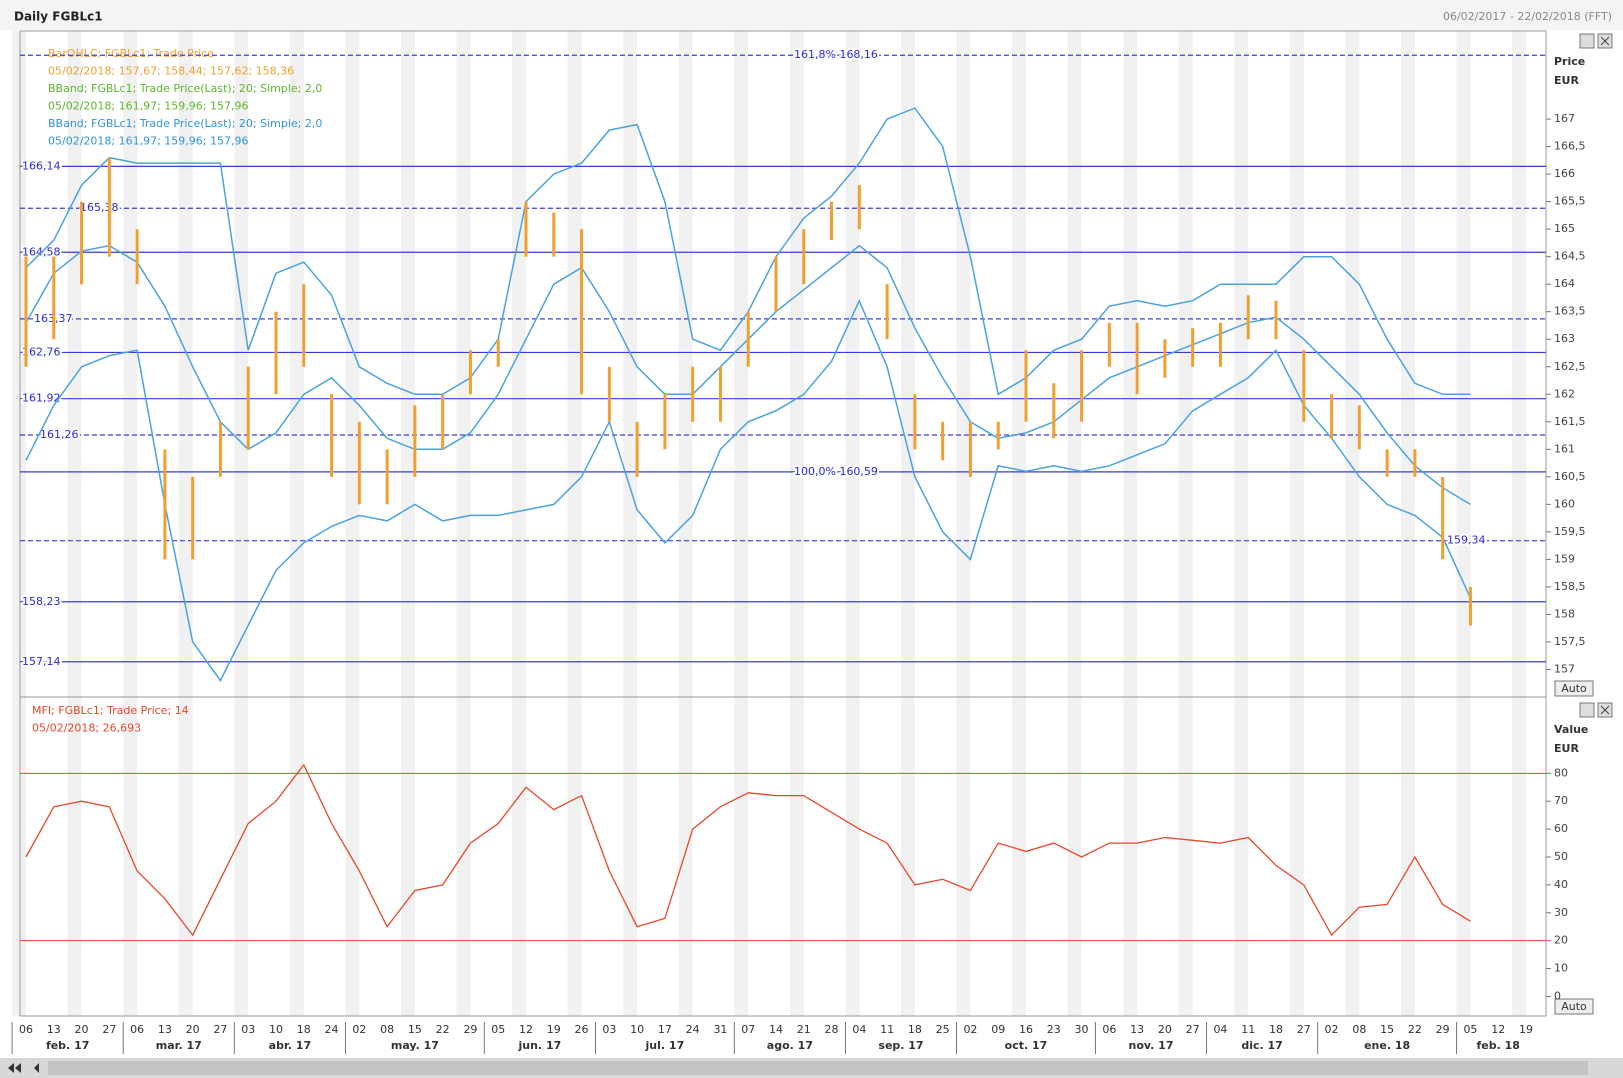  What do you see at coordinates (1466, 540) in the screenshot?
I see `level-label: 159,34` at bounding box center [1466, 540].